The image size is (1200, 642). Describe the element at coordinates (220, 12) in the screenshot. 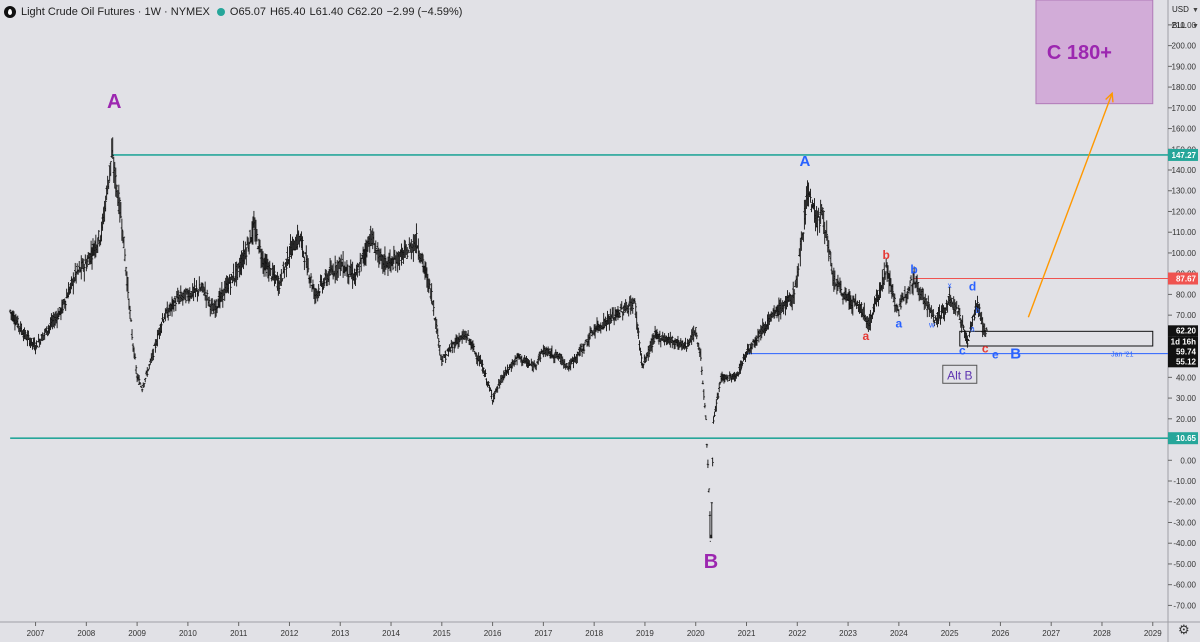

I see `market-status-dot-icon` at that location.